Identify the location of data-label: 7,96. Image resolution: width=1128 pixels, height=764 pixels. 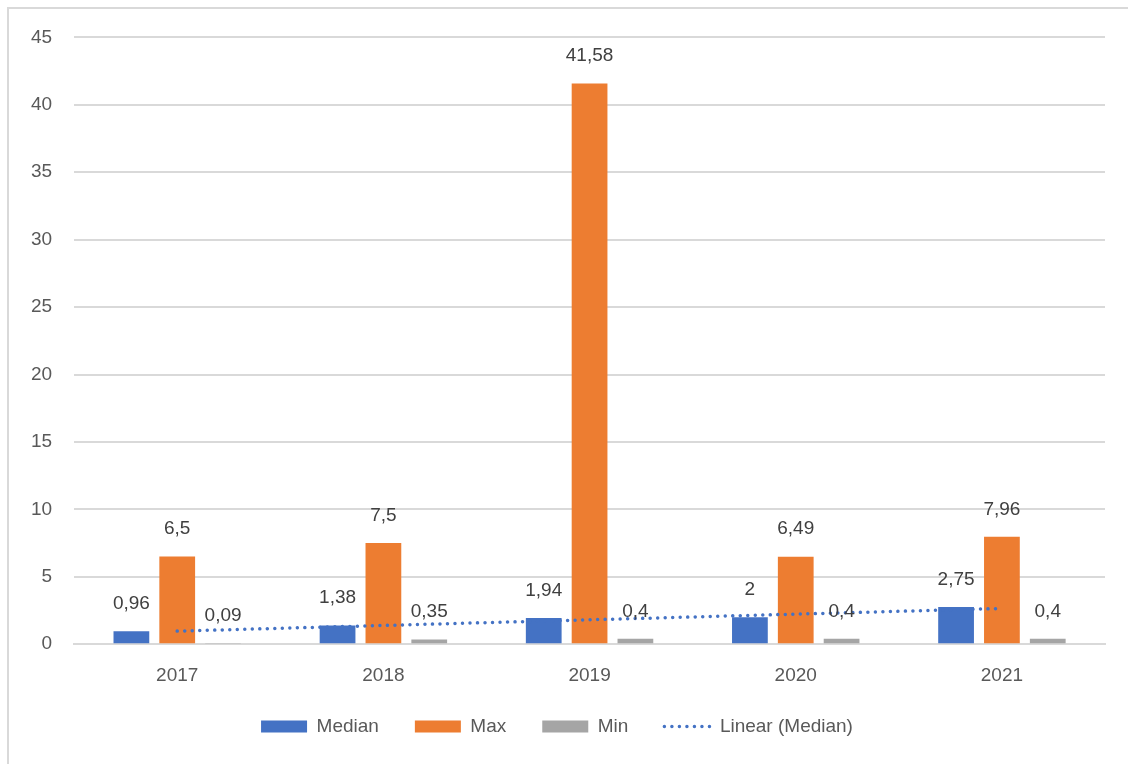
(1002, 508).